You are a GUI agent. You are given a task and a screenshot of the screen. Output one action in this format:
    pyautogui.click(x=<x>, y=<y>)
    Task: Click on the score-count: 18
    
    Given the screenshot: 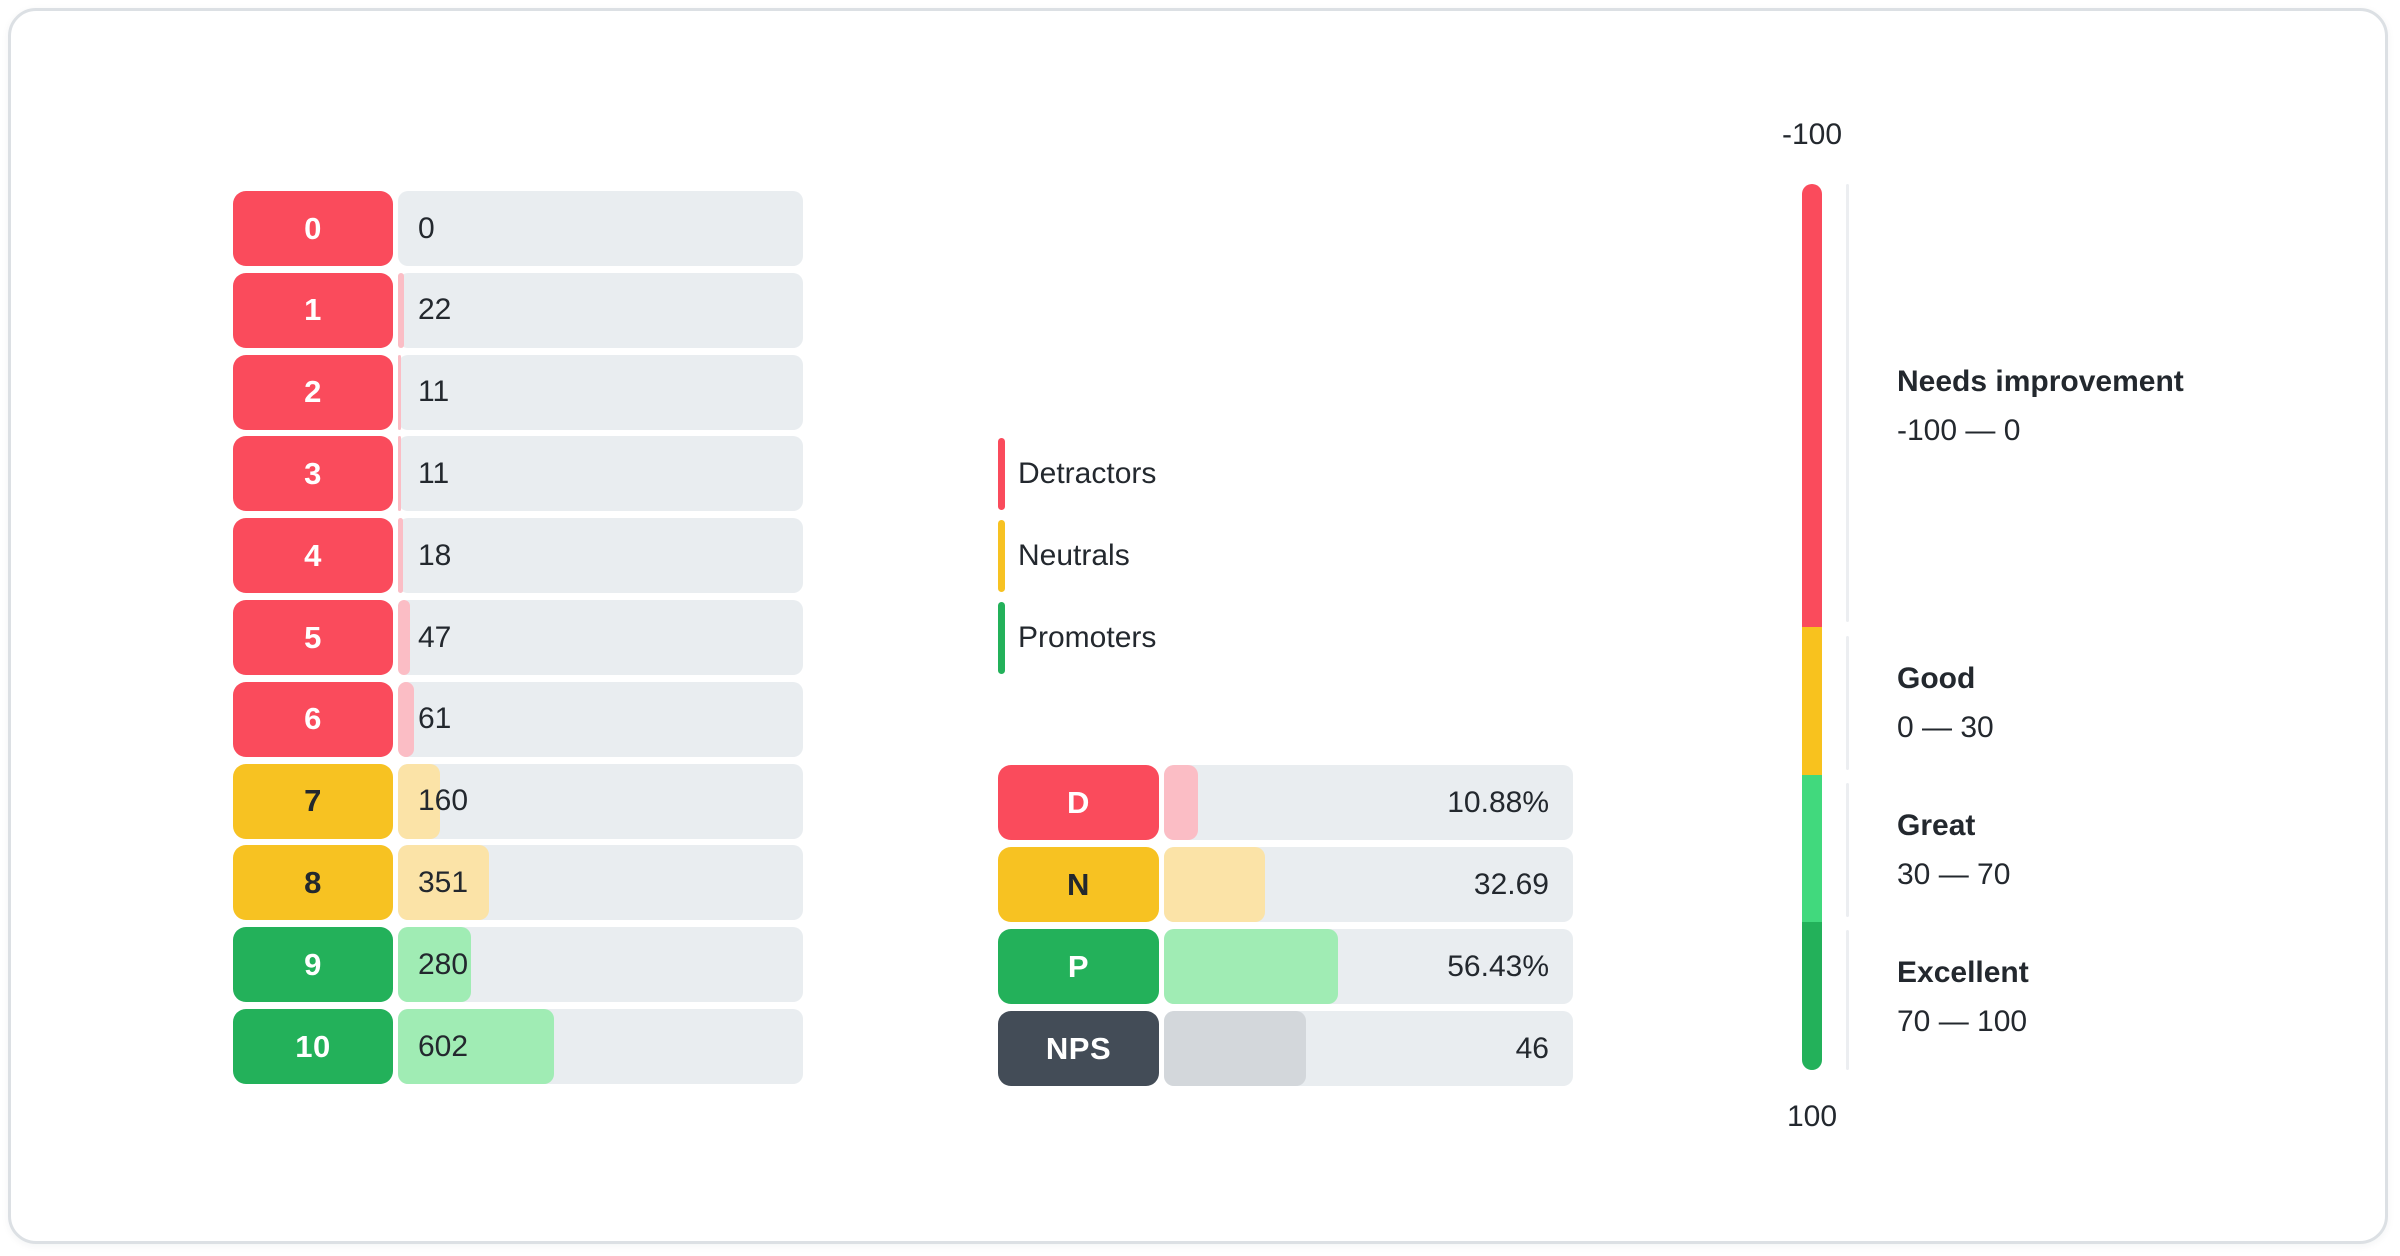 What is the action you would take?
    pyautogui.click(x=435, y=555)
    